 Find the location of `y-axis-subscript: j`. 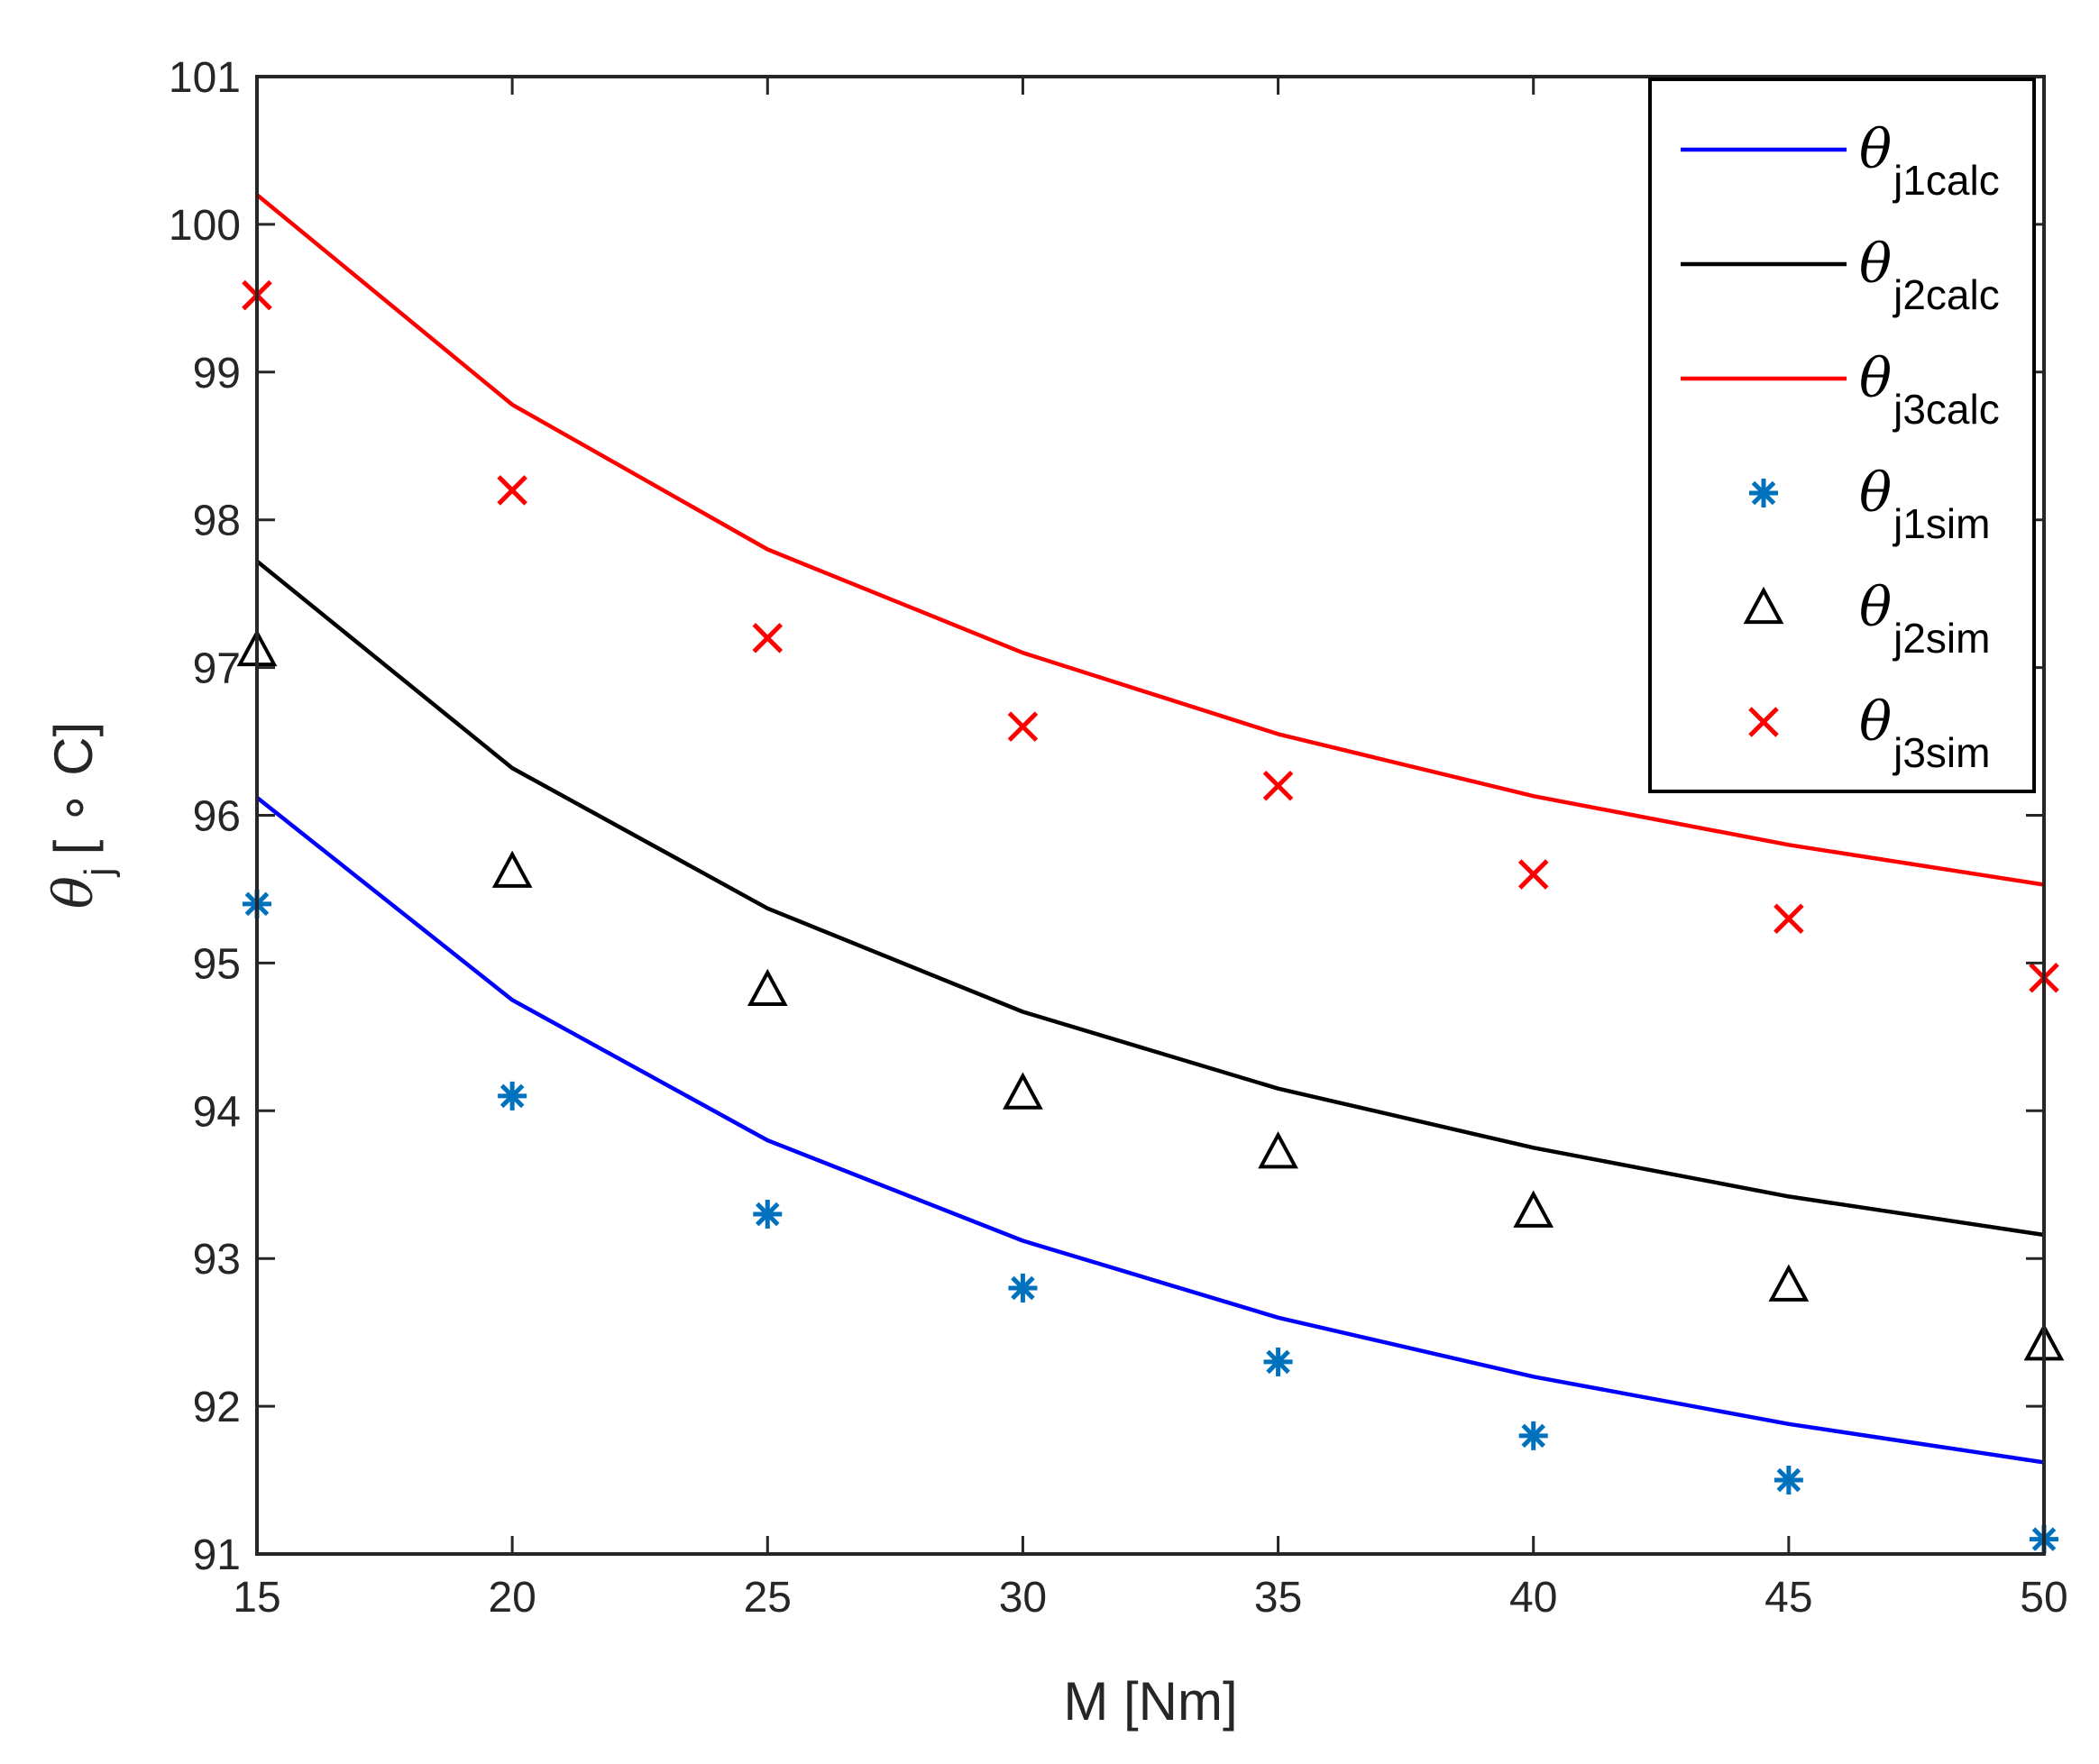

y-axis-subscript: j is located at coordinates (99, 872).